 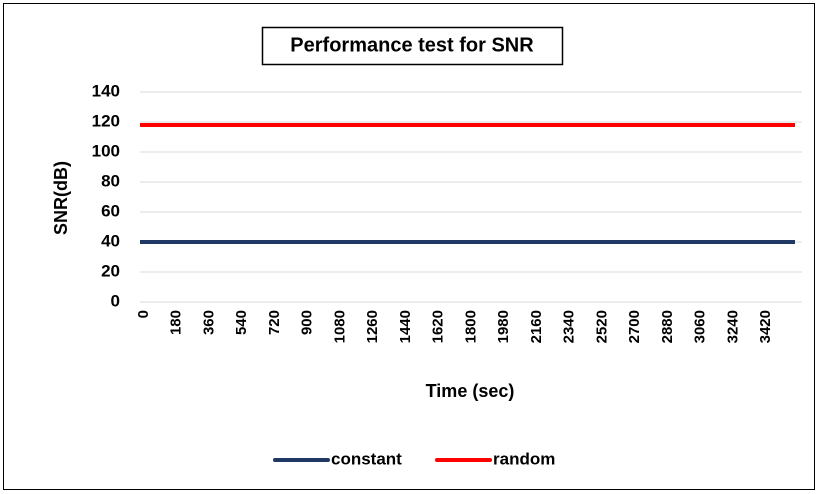 I want to click on y-tick-label: 0, so click(x=115, y=300).